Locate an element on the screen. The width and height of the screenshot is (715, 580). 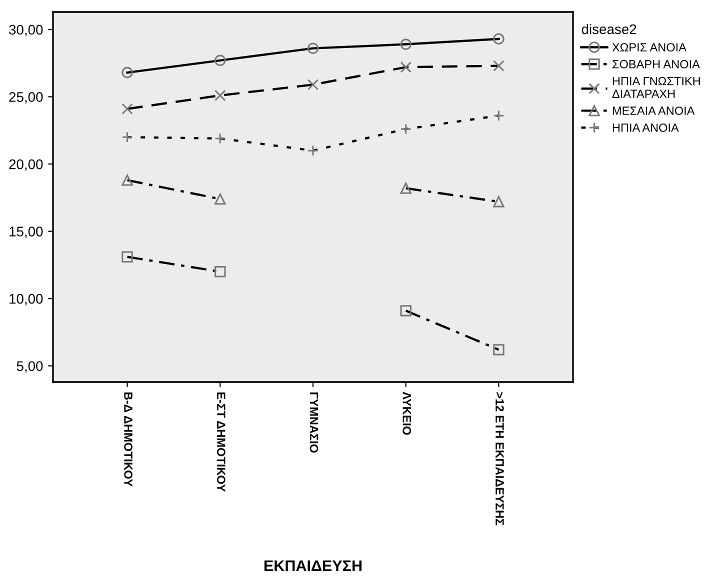
legend-label: ΗΠΙΑ ΑΝΟΙΑ is located at coordinates (645, 127).